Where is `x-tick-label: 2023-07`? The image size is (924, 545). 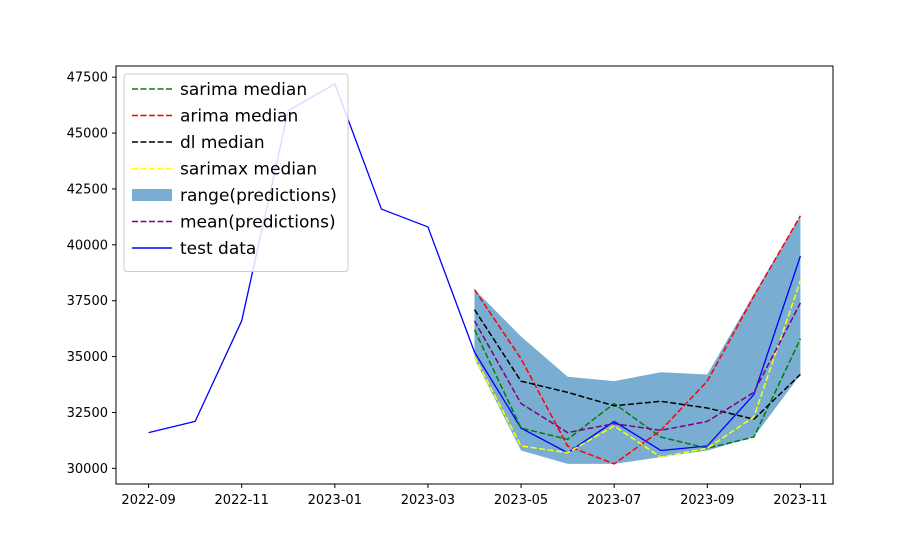 x-tick-label: 2023-07 is located at coordinates (614, 500).